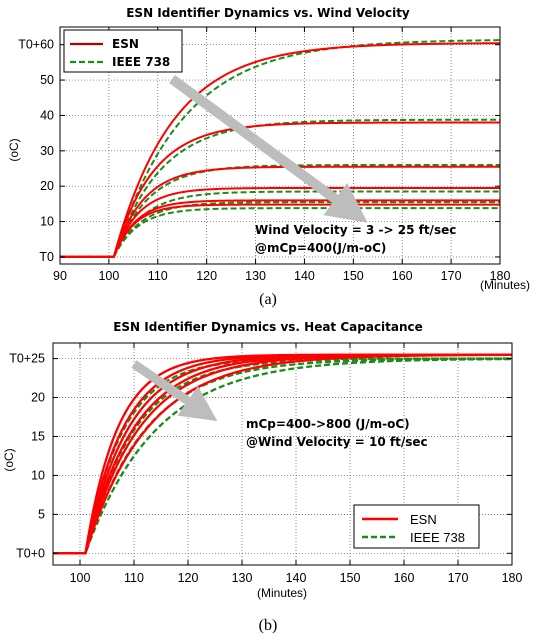 The width and height of the screenshot is (536, 640). Describe the element at coordinates (268, 299) in the screenshot. I see `caption-a: (a)` at that location.